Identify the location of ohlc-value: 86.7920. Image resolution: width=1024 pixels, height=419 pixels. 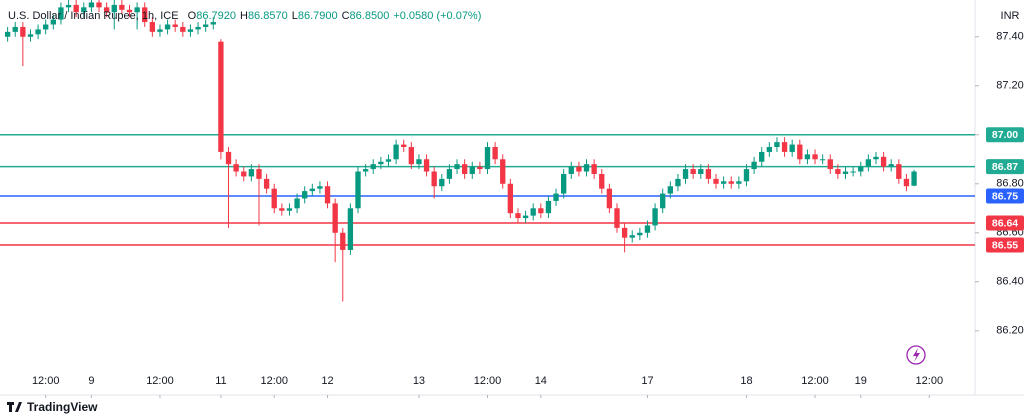
(216, 16).